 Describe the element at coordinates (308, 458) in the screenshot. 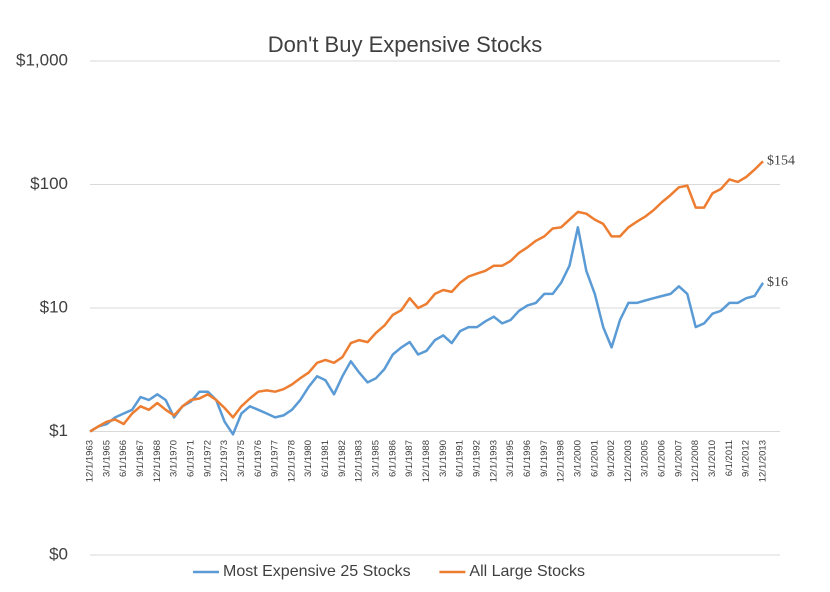

I see `x-tick-label: 3/1/1980` at that location.